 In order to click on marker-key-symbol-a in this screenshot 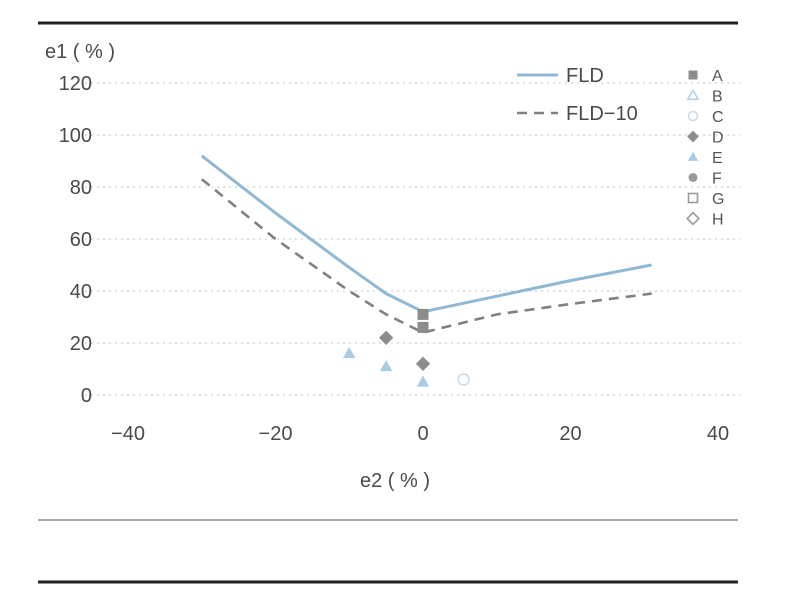, I will do `click(693, 75)`.